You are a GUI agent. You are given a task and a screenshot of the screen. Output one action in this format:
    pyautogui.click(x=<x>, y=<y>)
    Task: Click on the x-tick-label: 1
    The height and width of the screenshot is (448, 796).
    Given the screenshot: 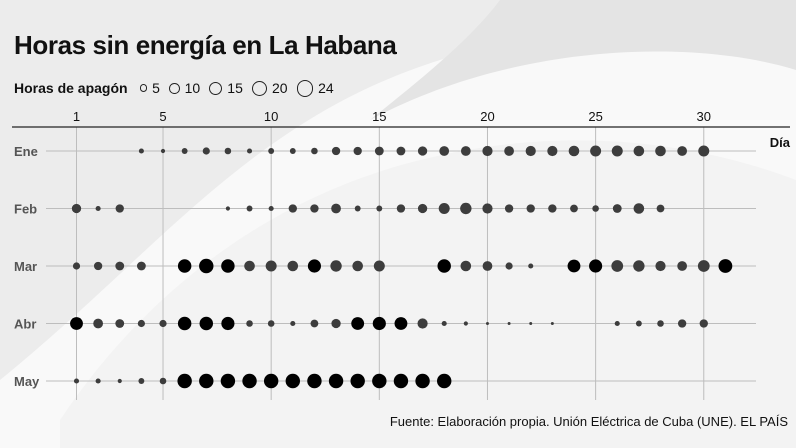 What is the action you would take?
    pyautogui.click(x=76, y=116)
    